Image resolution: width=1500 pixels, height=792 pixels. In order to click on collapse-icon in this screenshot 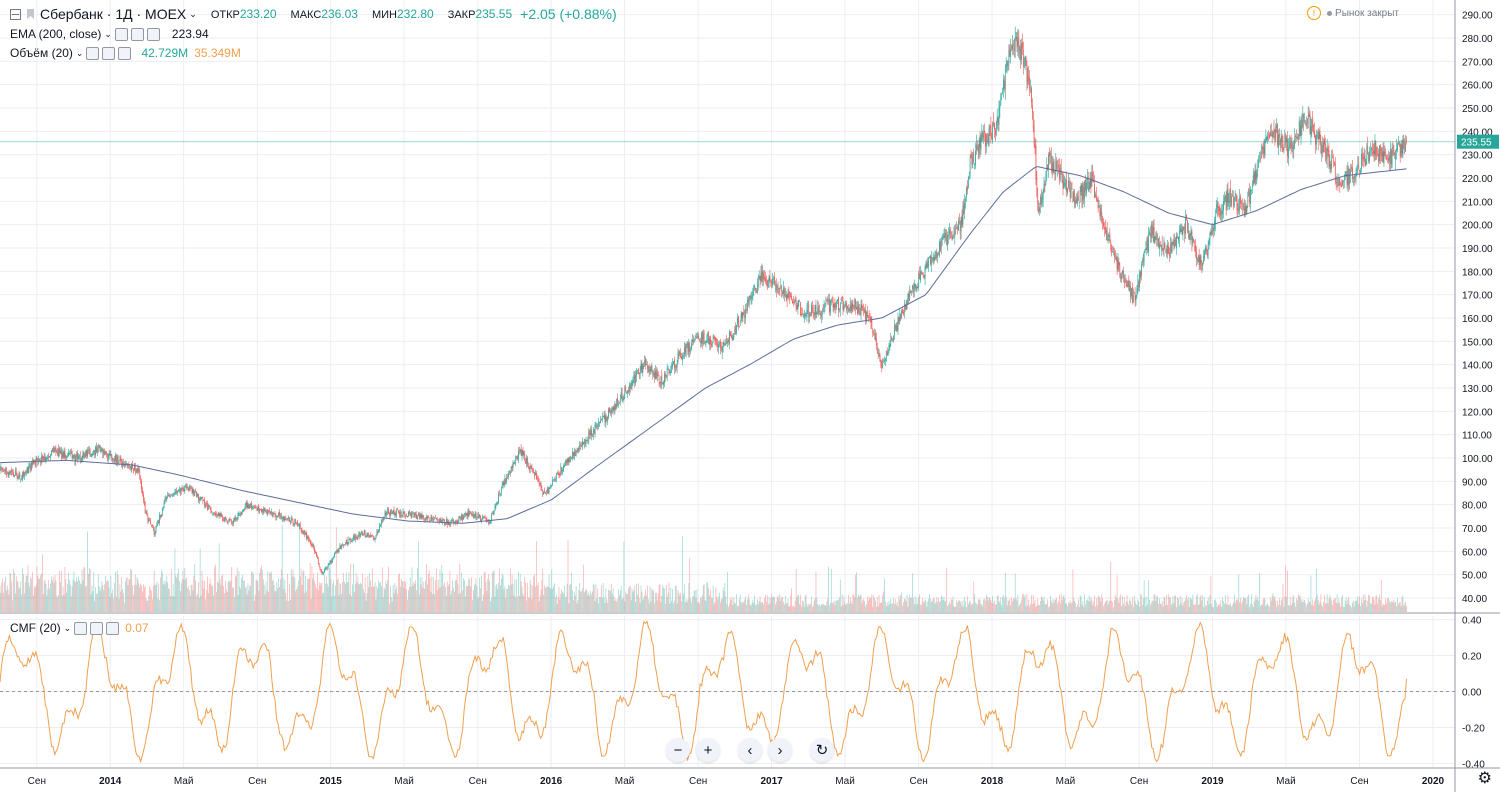, I will do `click(15, 14)`.